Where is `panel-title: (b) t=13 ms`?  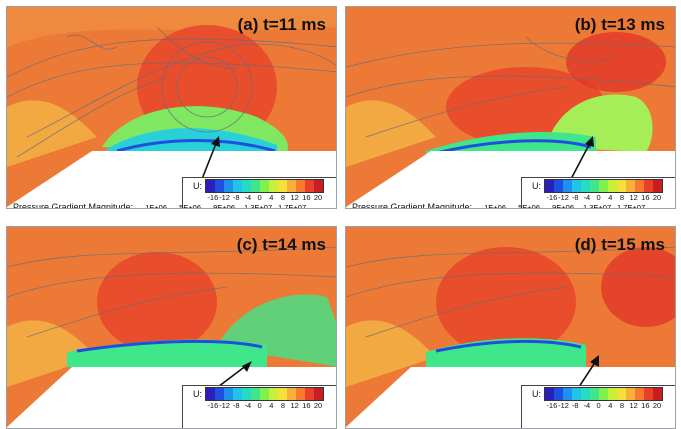 panel-title: (b) t=13 ms is located at coordinates (619, 24).